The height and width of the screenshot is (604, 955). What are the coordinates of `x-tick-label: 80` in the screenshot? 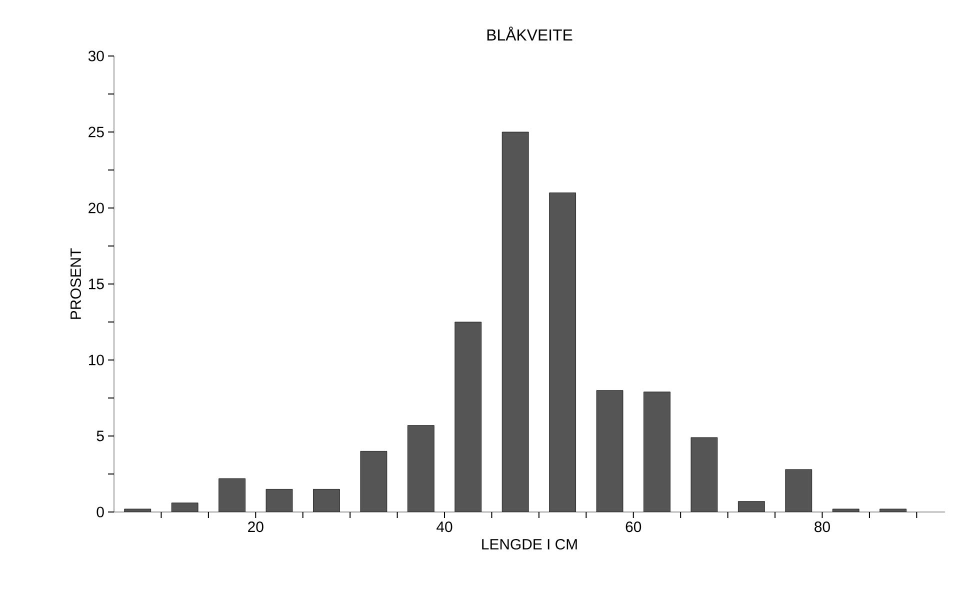 It's located at (822, 527).